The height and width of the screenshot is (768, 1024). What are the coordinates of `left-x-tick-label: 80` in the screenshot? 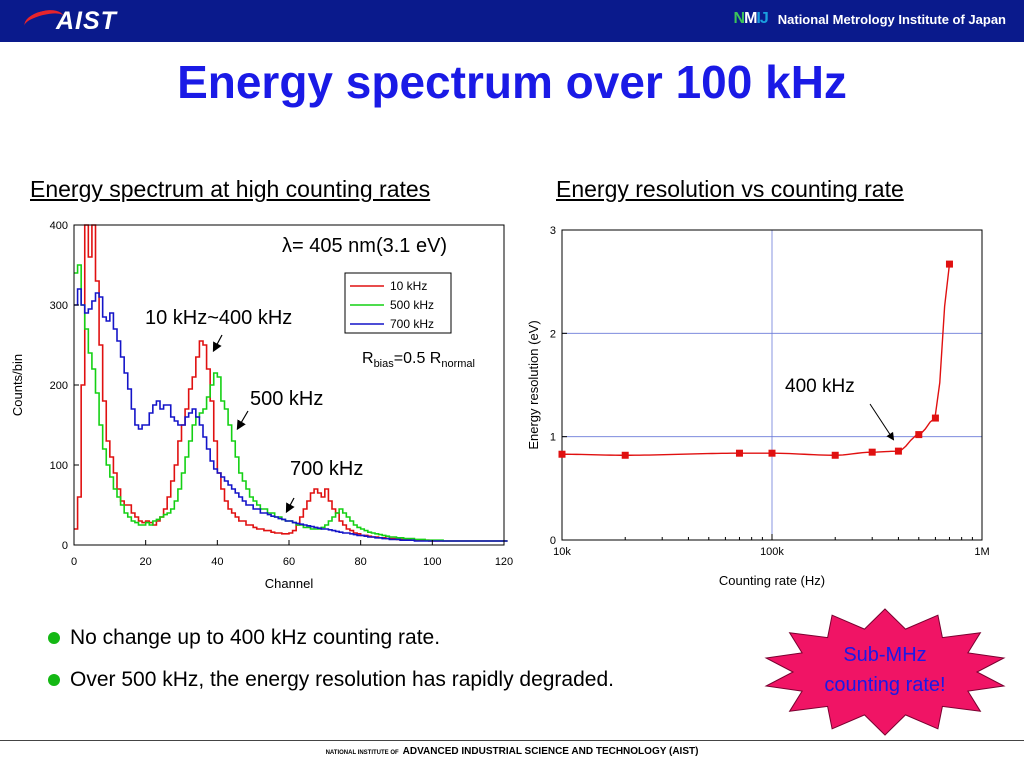 It's located at (361, 562).